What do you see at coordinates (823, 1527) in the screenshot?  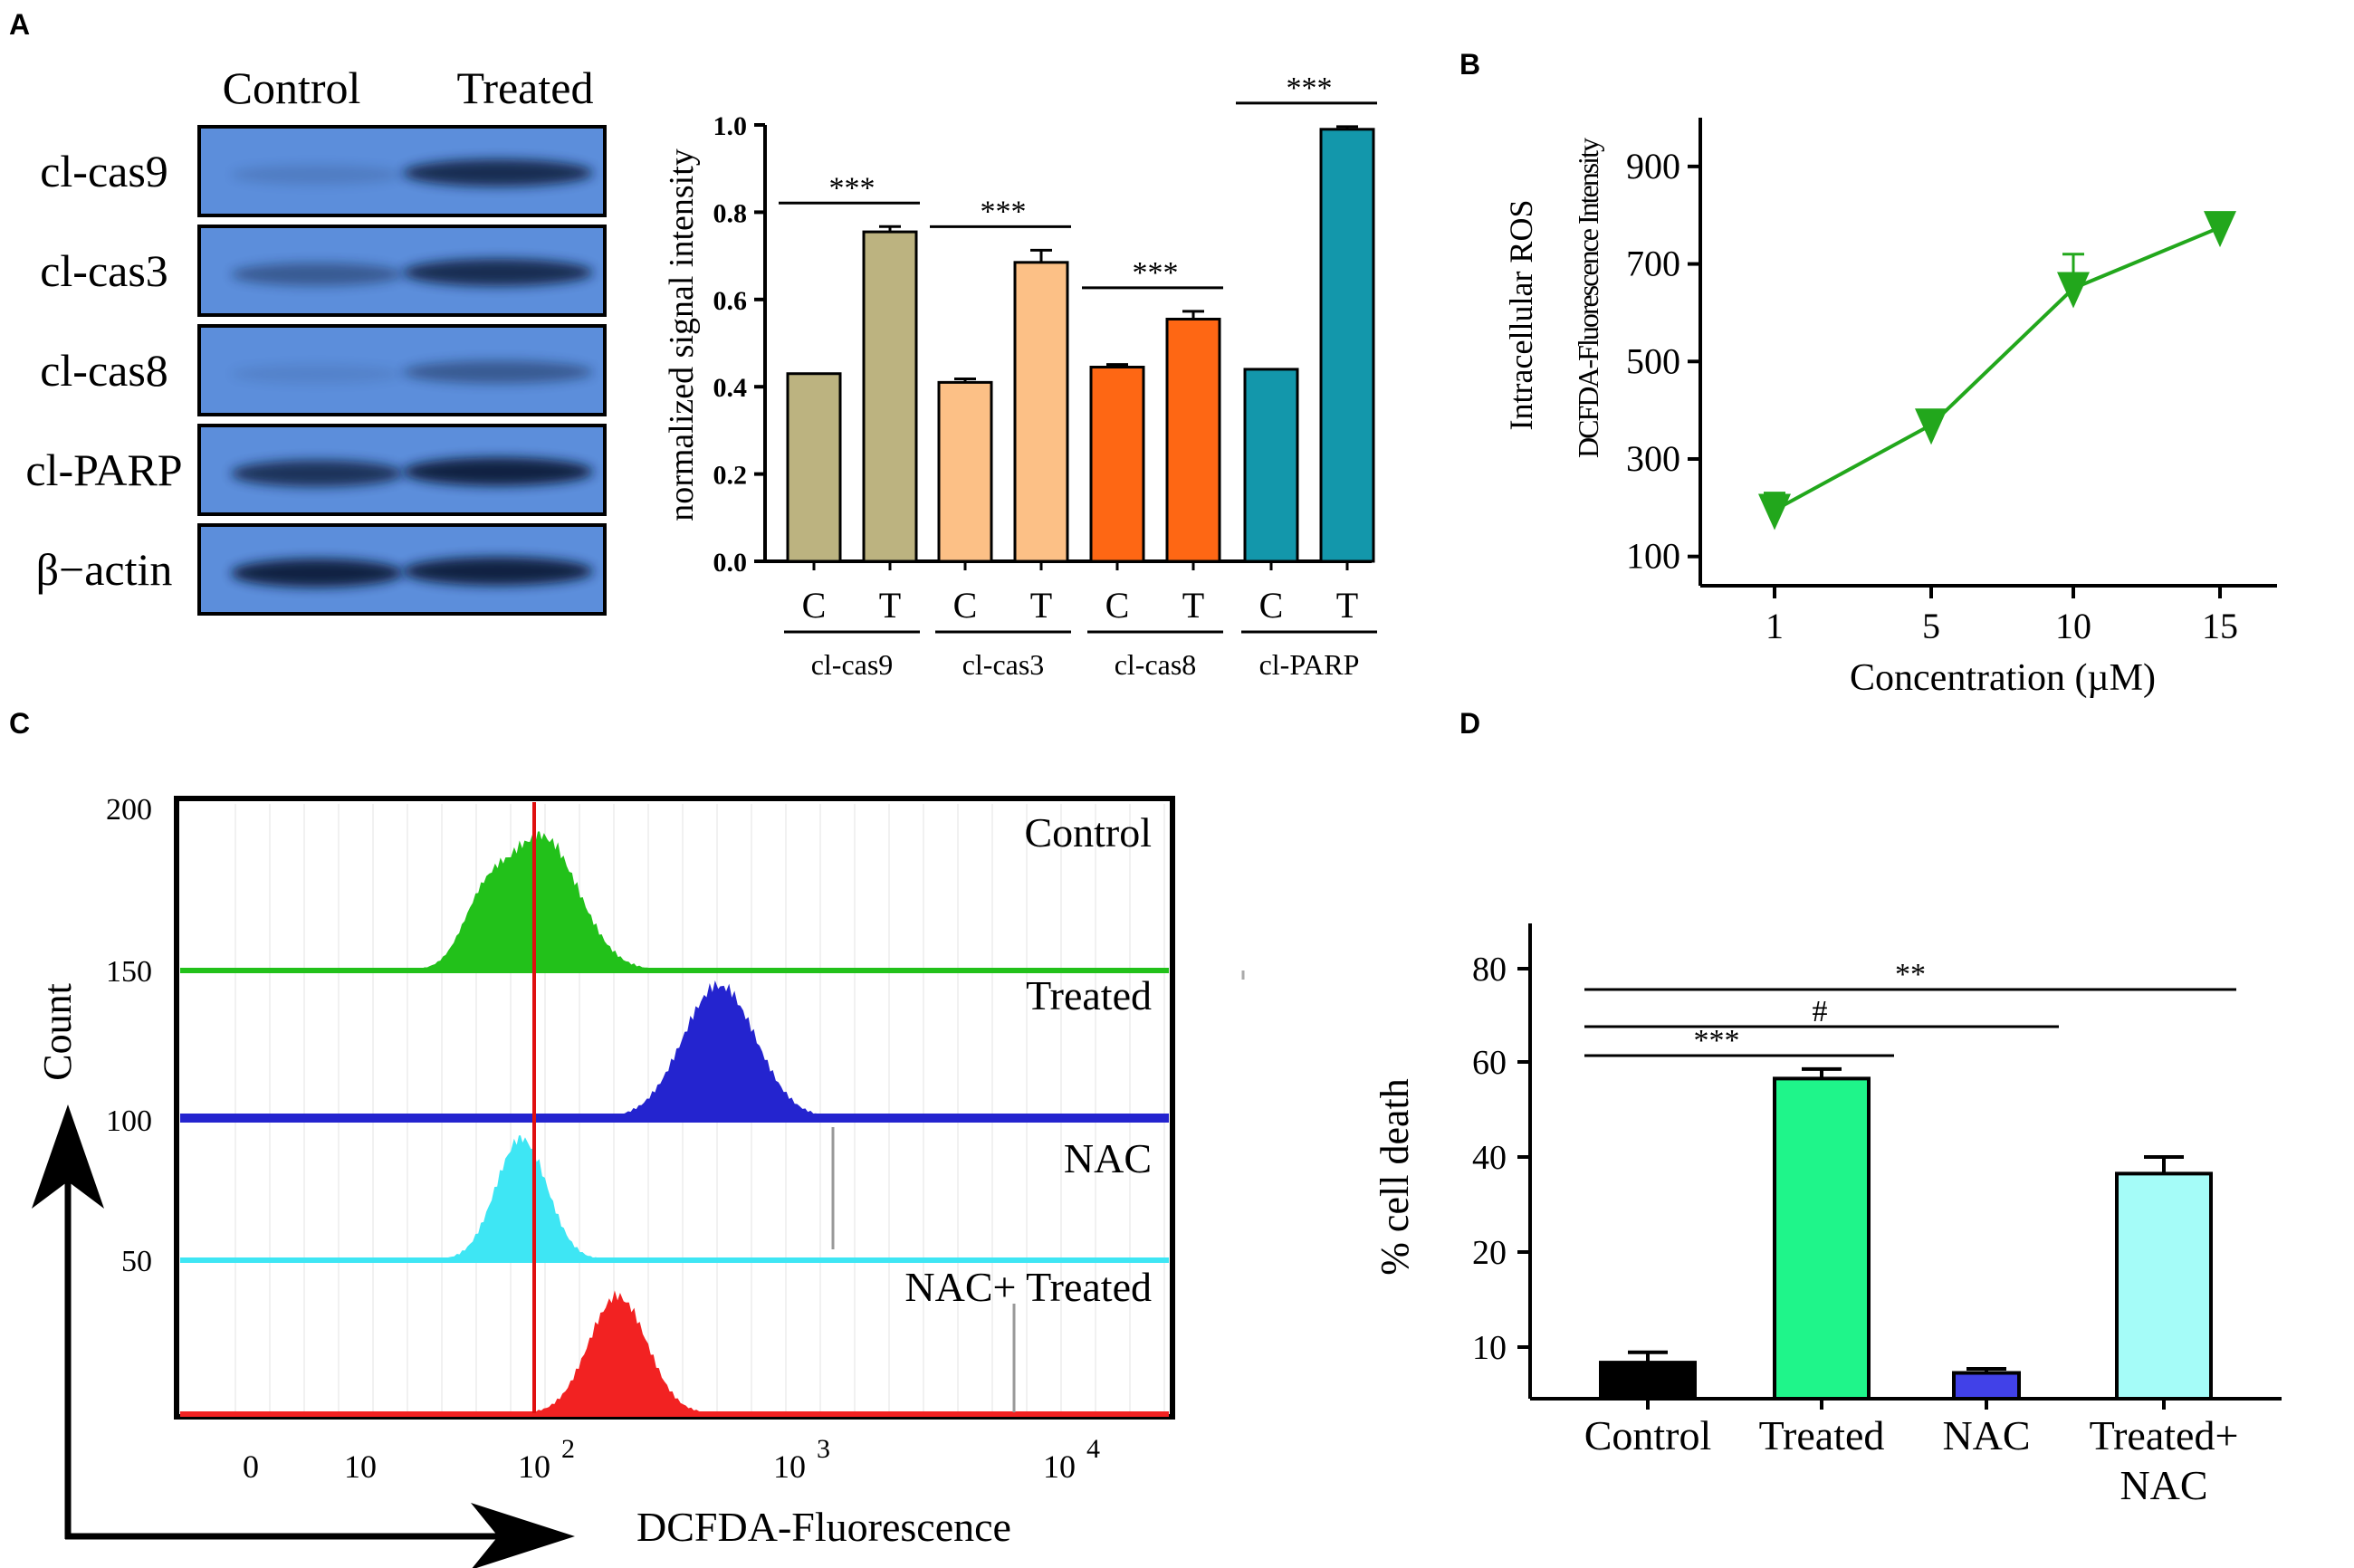 I see `c-x-axis-label: DCFDA-Fluorescence` at bounding box center [823, 1527].